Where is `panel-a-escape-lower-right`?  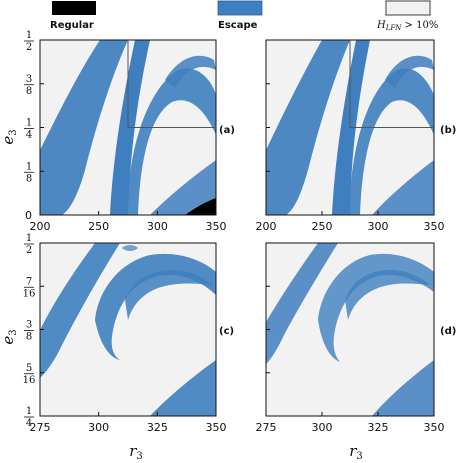
panel-a-escape-lower-right is located at coordinates (183, 187).